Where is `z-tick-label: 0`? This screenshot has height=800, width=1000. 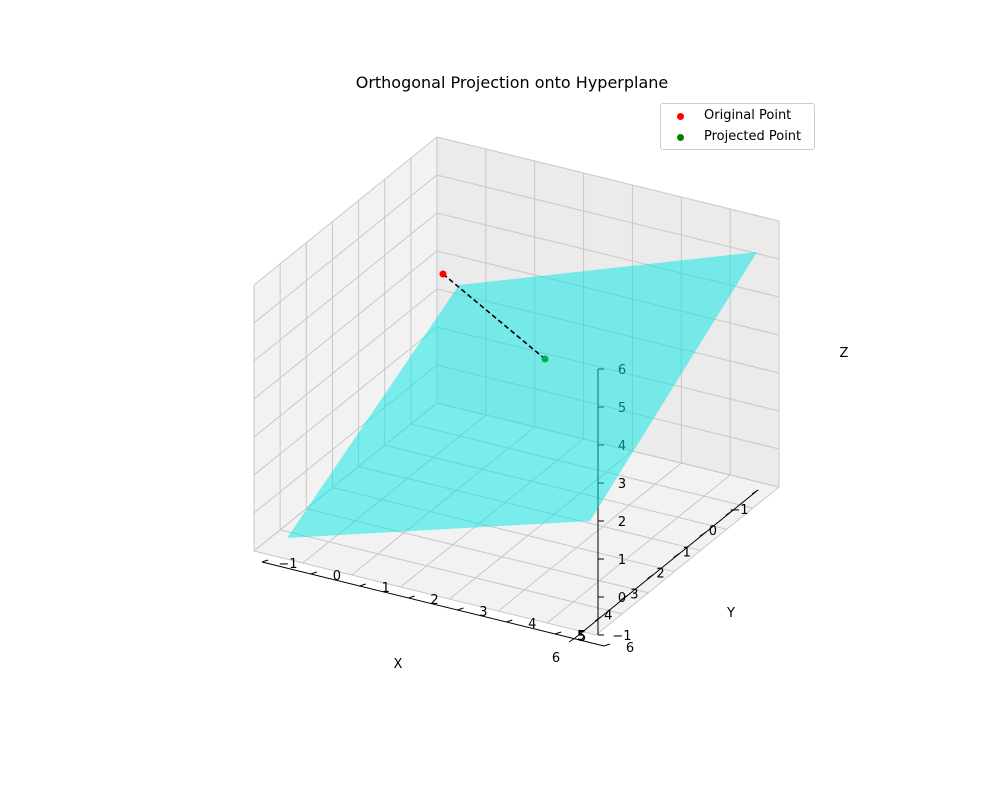 z-tick-label: 0 is located at coordinates (622, 598).